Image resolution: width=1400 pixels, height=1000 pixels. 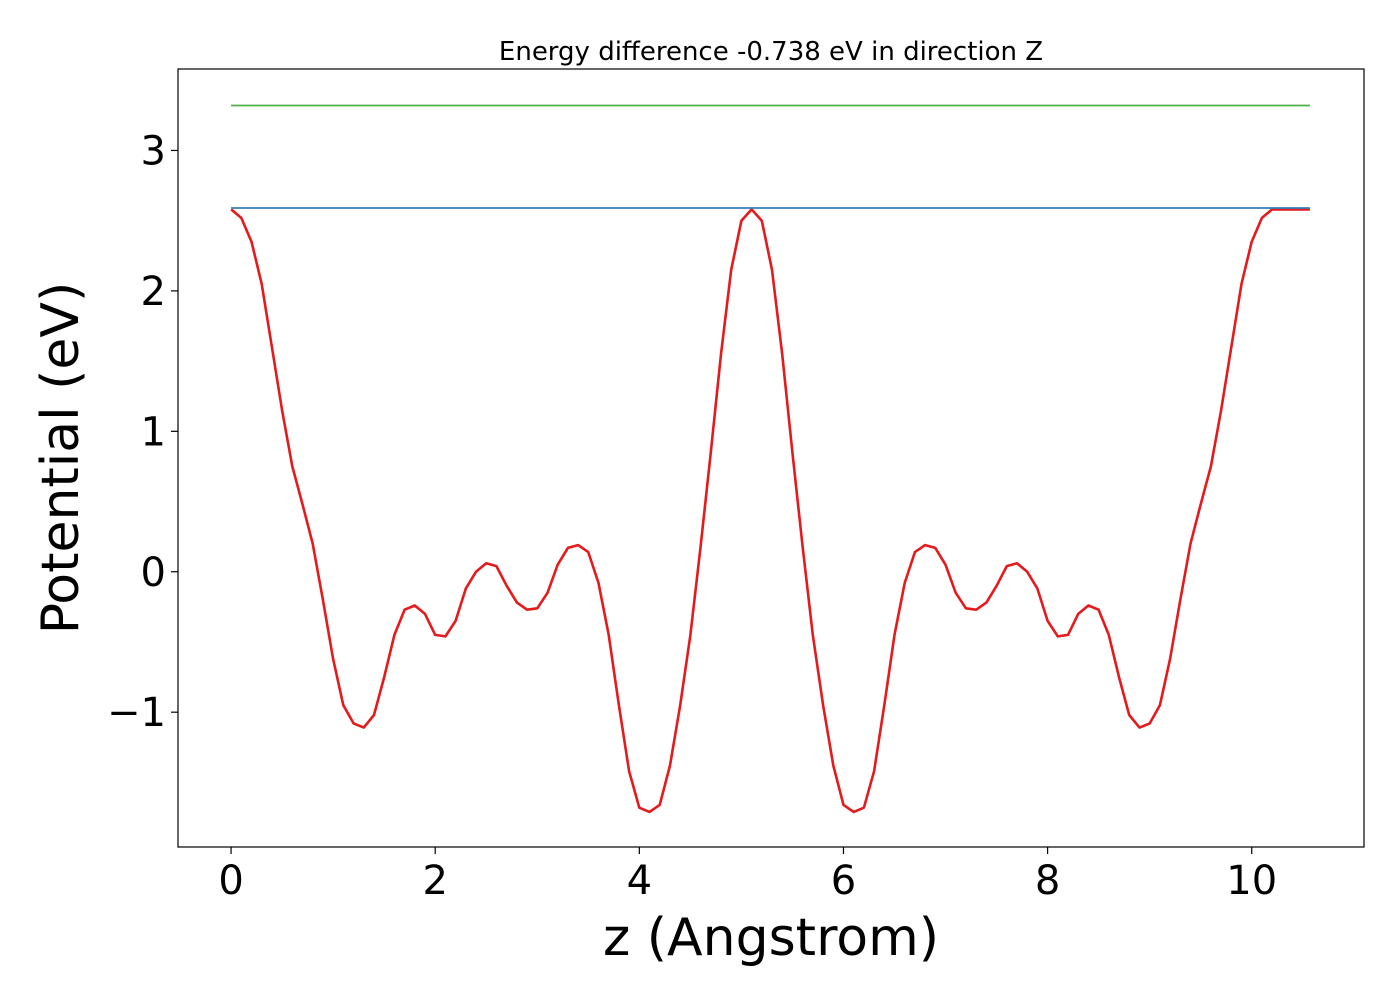 I want to click on y-tick-label: 0, so click(x=153, y=573).